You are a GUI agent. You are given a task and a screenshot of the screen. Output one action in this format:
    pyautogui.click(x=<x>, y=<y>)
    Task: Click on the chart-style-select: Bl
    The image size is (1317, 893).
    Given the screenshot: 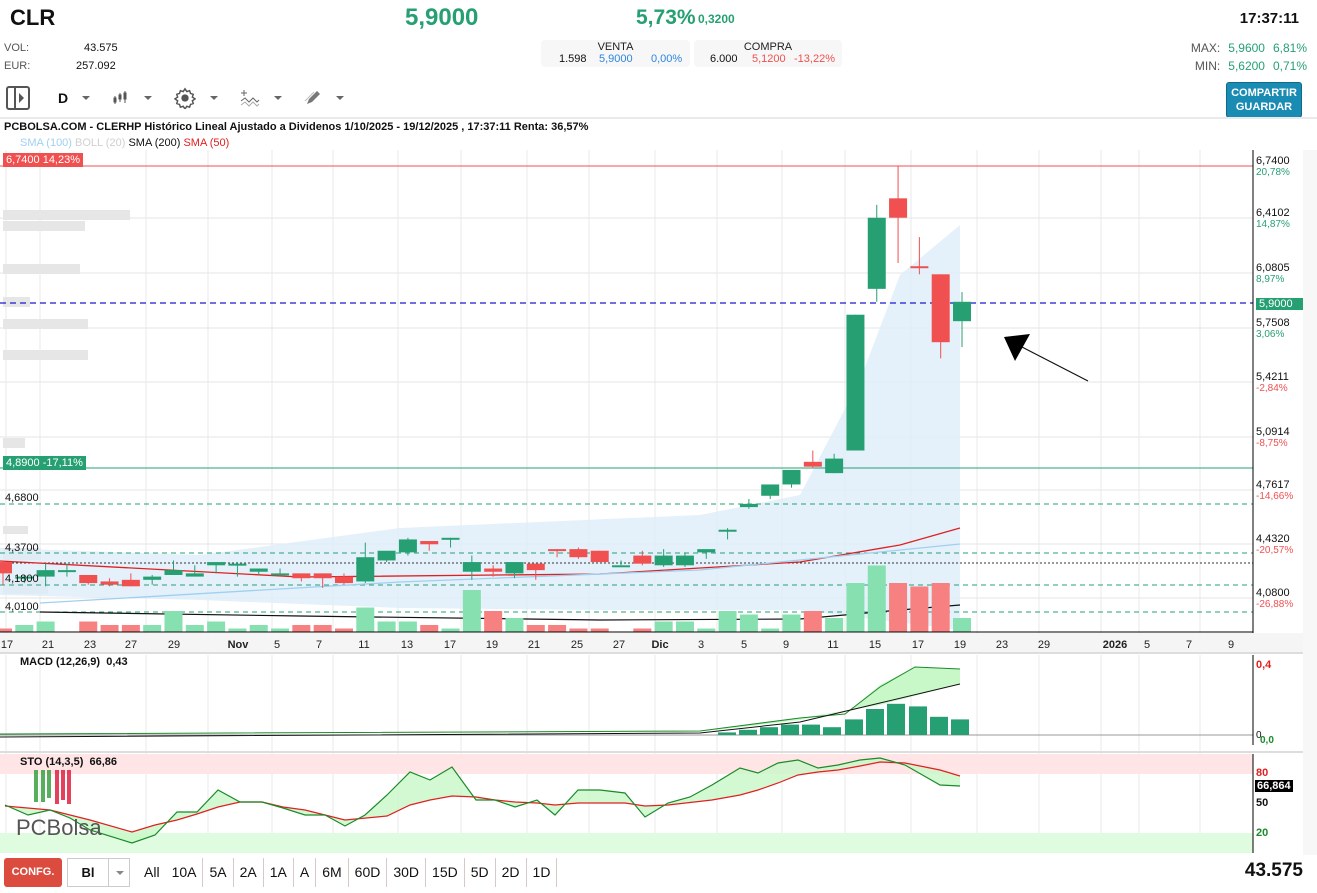 What is the action you would take?
    pyautogui.click(x=98, y=872)
    